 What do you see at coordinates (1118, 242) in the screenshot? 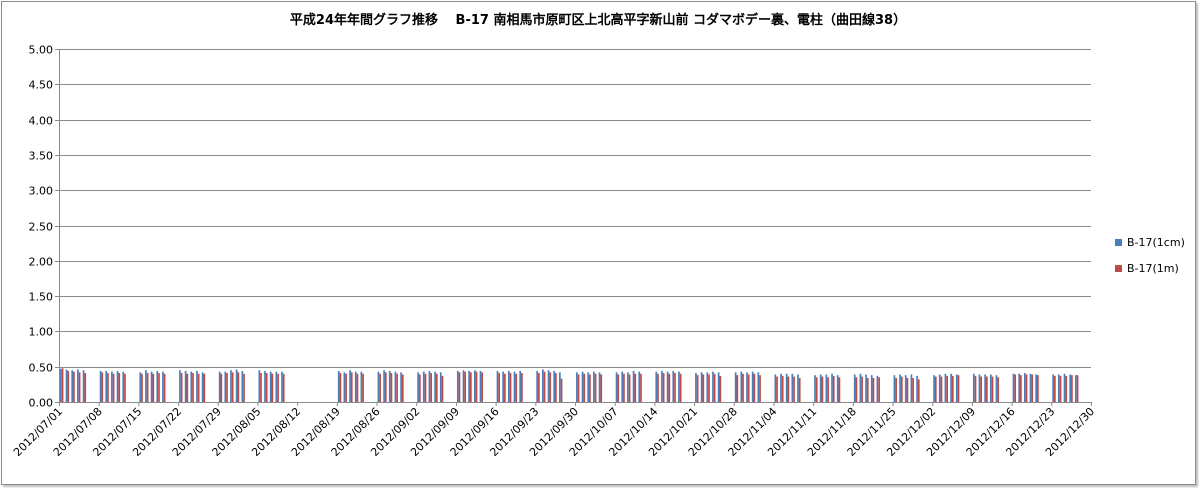
I see `legend-swatch` at bounding box center [1118, 242].